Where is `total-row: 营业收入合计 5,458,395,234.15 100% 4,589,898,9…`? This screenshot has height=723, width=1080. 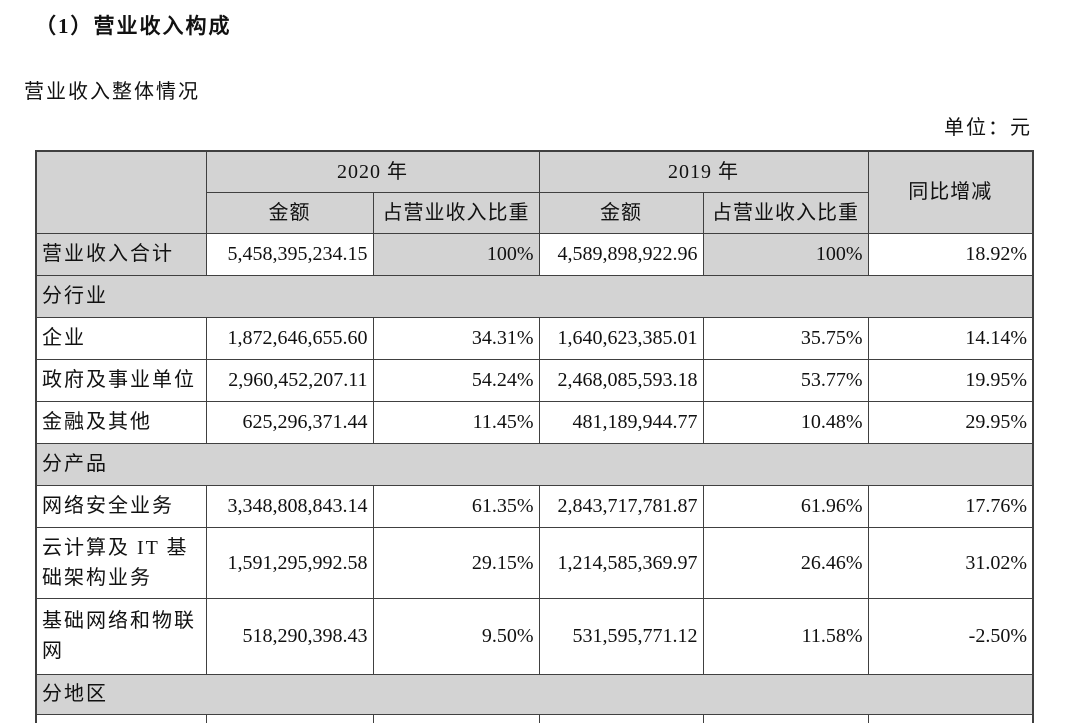
total-row: 营业收入合计 5,458,395,234.15 100% 4,589,898,9… is located at coordinates (534, 254).